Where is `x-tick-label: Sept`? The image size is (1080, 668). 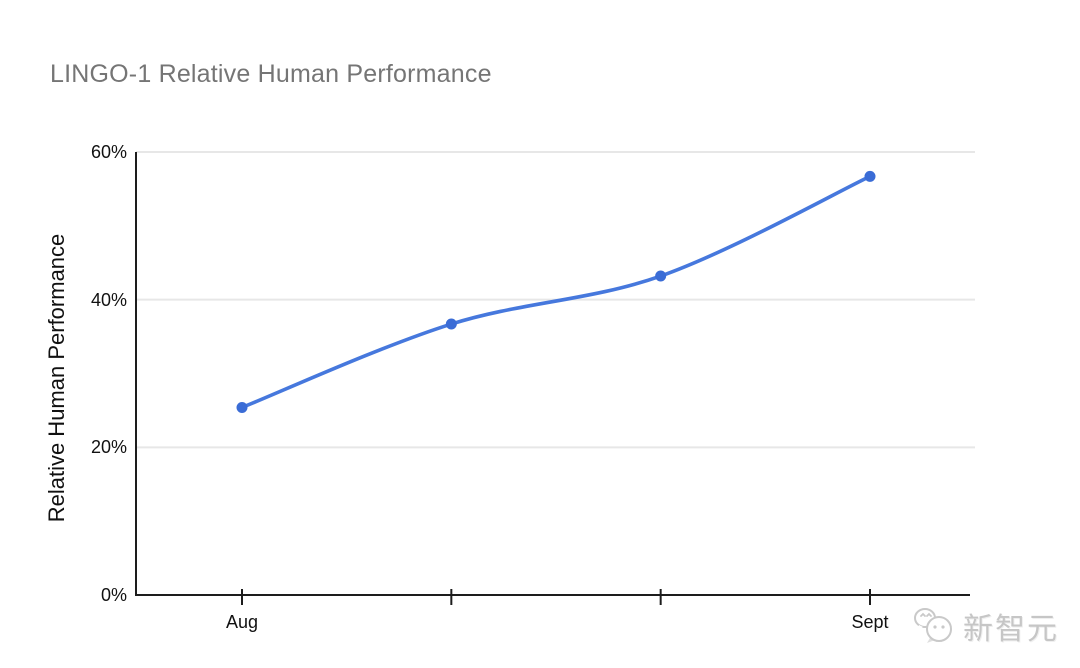
x-tick-label: Sept is located at coordinates (870, 622).